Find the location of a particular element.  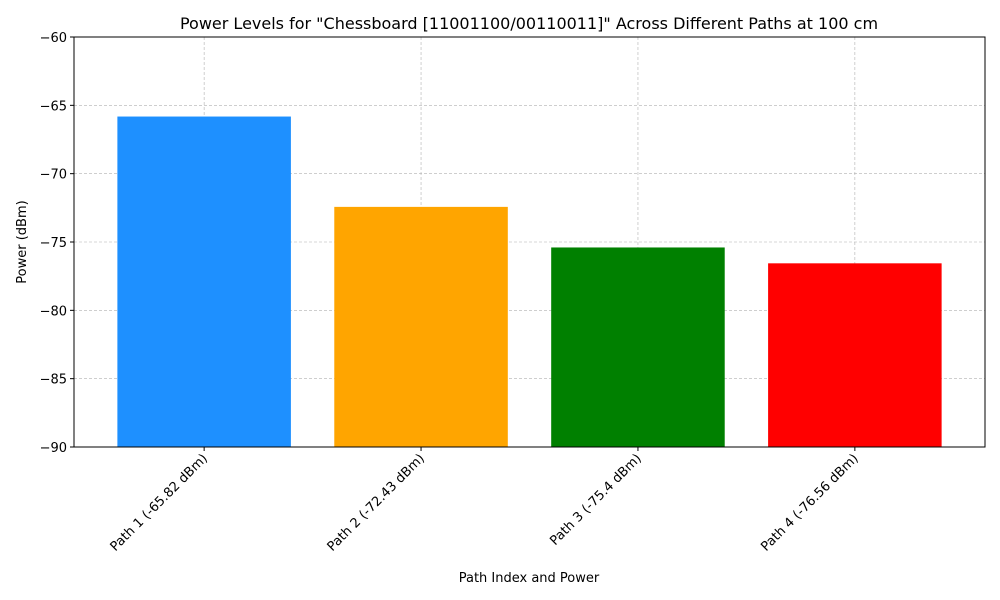

y-tick-label: −85 is located at coordinates (53, 380).